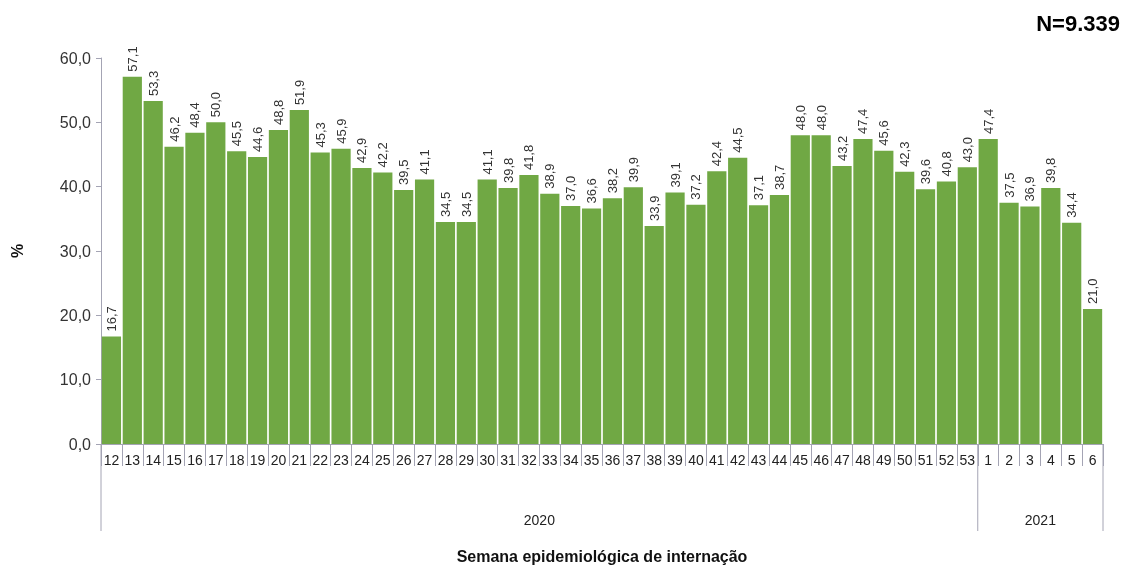 This screenshot has height=569, width=1128. I want to click on y-tick-label: 50,0, so click(75, 122).